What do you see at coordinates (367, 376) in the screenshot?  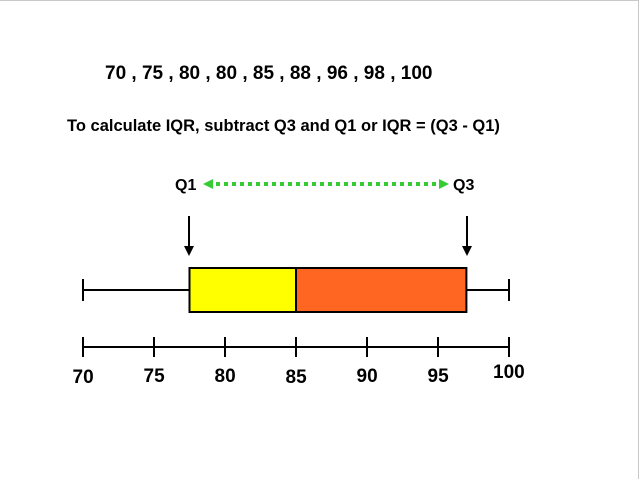 I see `axis-tick-label-90: 90` at bounding box center [367, 376].